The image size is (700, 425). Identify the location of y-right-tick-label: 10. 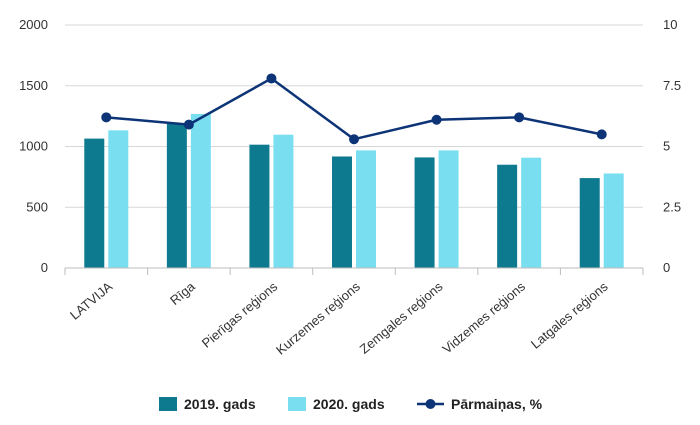
(670, 24).